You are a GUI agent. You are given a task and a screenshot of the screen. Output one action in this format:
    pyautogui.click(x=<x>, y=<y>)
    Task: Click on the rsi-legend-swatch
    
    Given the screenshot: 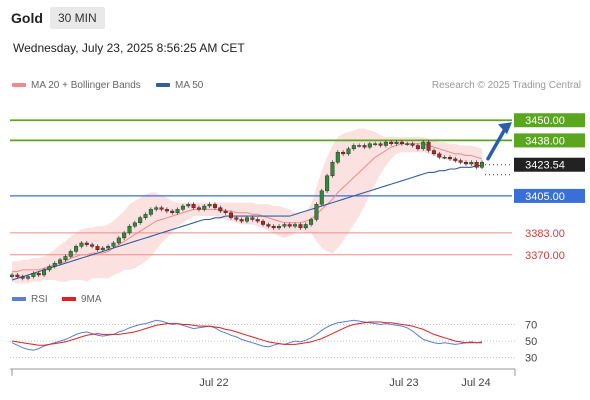 What is the action you would take?
    pyautogui.click(x=19, y=299)
    